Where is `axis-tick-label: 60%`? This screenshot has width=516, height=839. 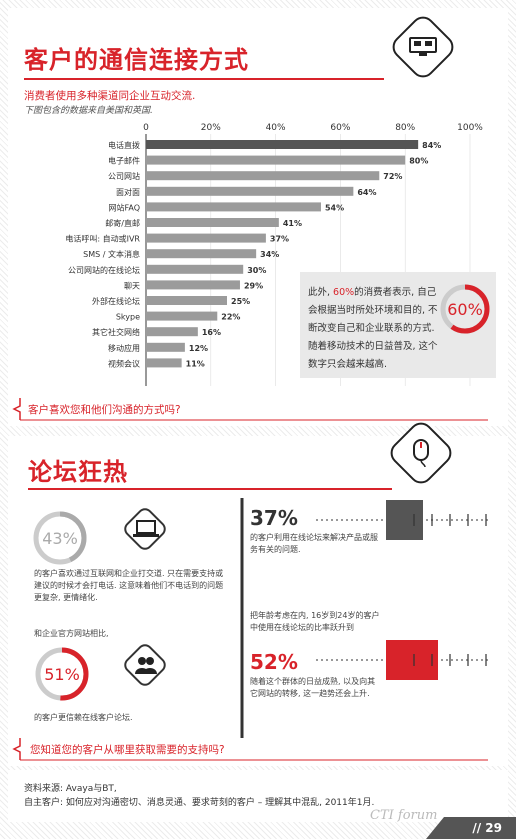 axis-tick-label: 60% is located at coordinates (340, 128).